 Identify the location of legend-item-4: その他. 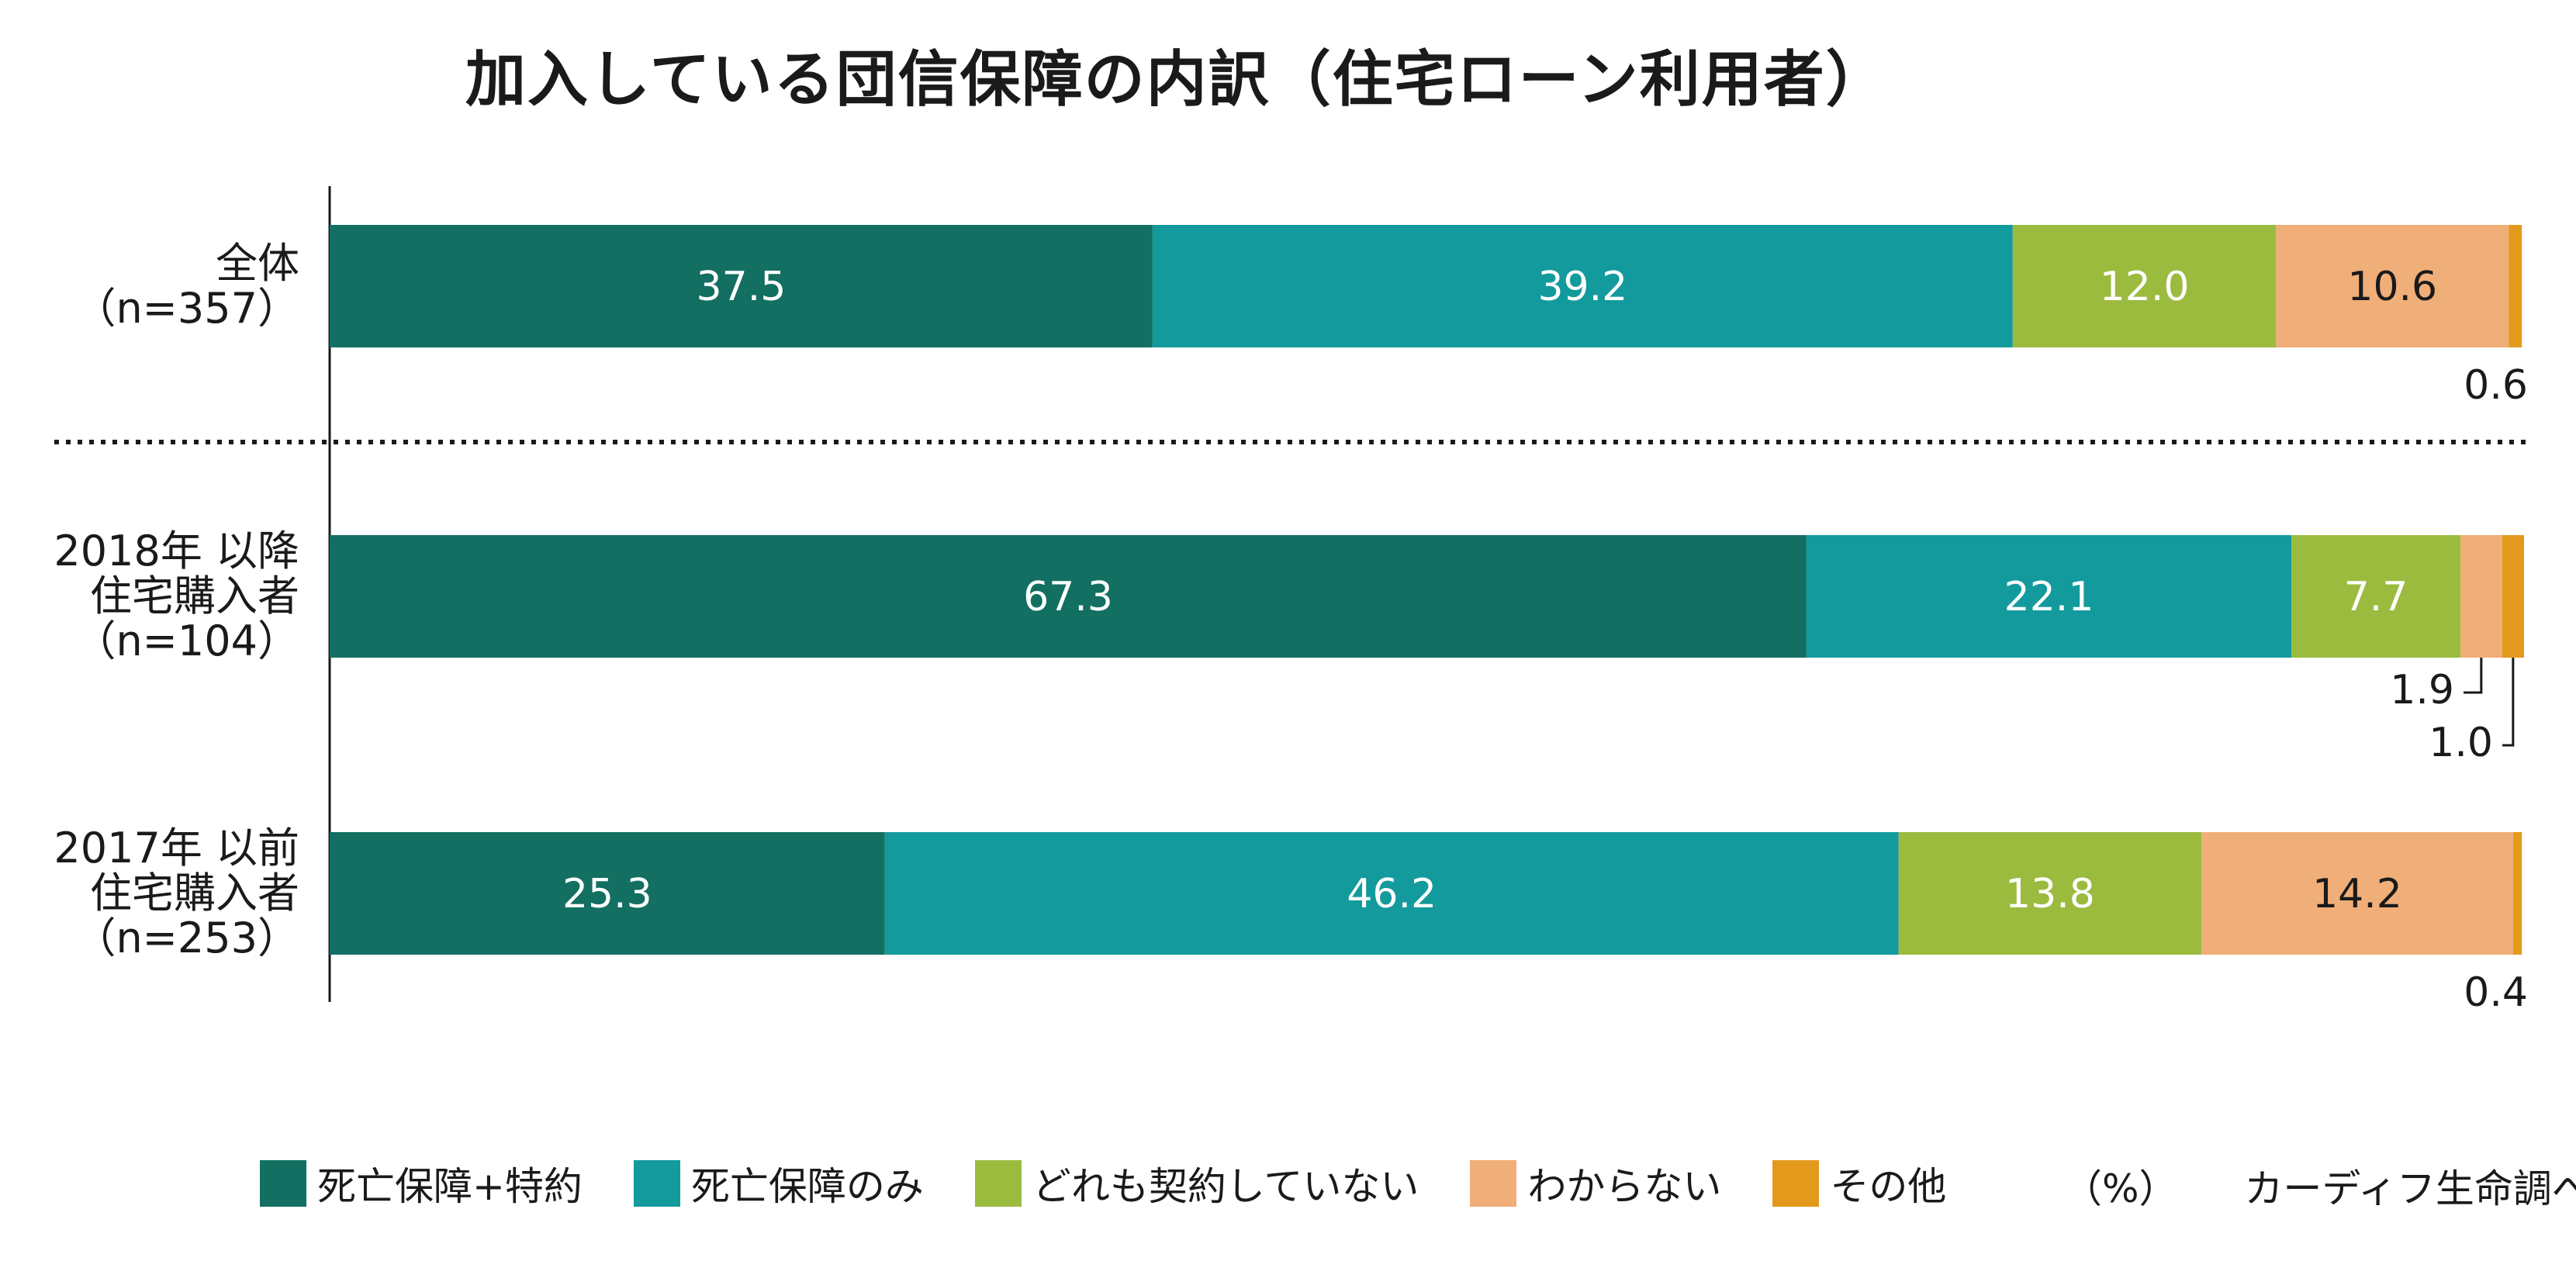
(1859, 1183).